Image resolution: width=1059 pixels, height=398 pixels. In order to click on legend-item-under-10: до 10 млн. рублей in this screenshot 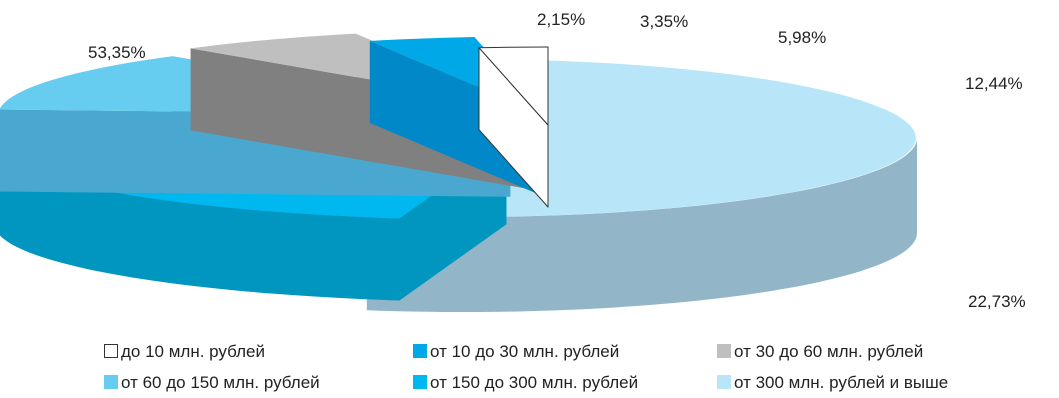, I will do `click(184, 352)`.